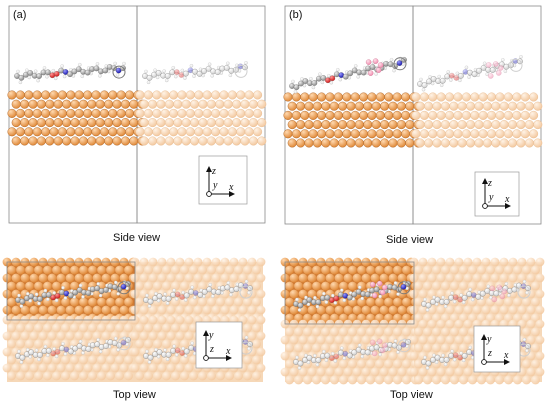 This screenshot has height=412, width=550. What do you see at coordinates (229, 358) in the screenshot?
I see `horizontal-arrow-head` at bounding box center [229, 358].